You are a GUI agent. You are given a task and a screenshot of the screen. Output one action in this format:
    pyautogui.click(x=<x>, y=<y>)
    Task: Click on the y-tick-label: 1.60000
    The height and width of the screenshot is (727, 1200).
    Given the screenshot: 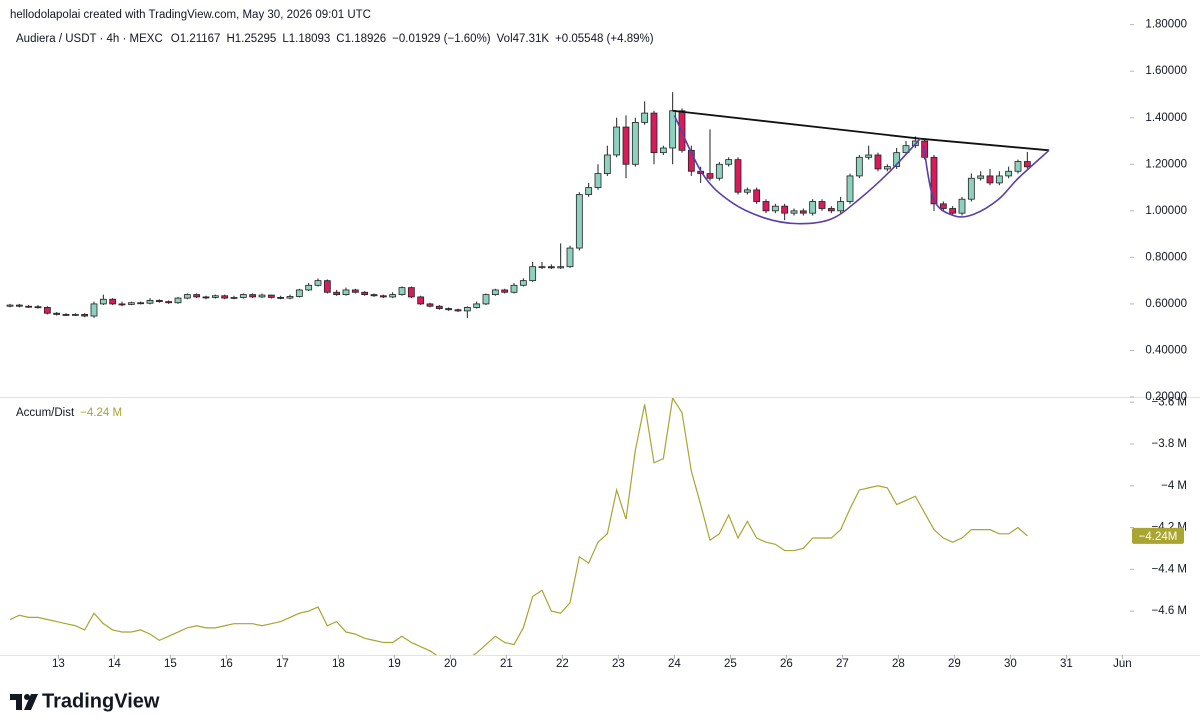 What is the action you would take?
    pyautogui.click(x=1166, y=71)
    